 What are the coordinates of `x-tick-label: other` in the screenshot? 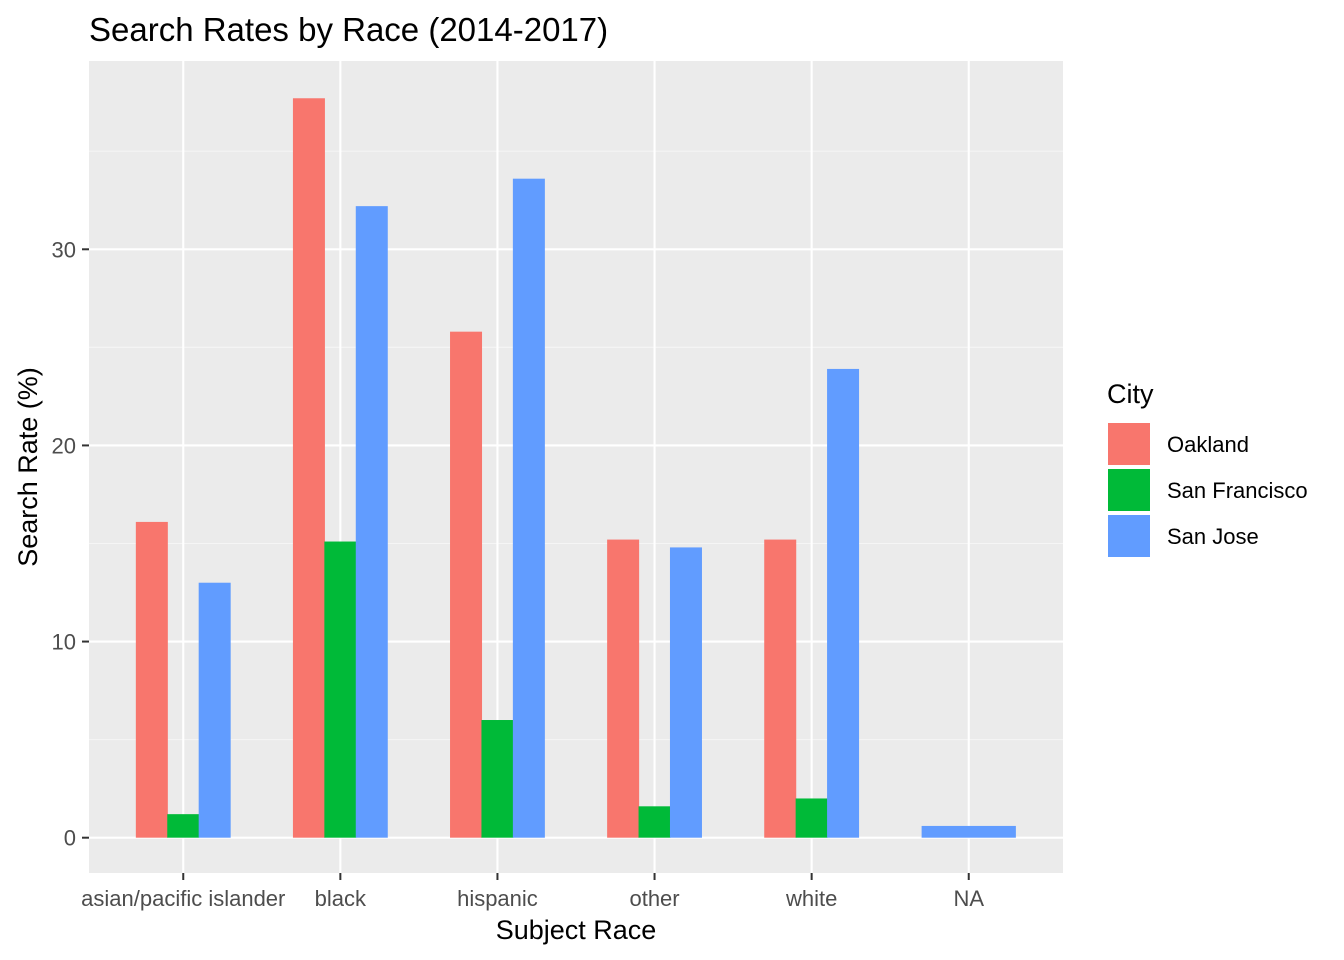 It's located at (654, 898).